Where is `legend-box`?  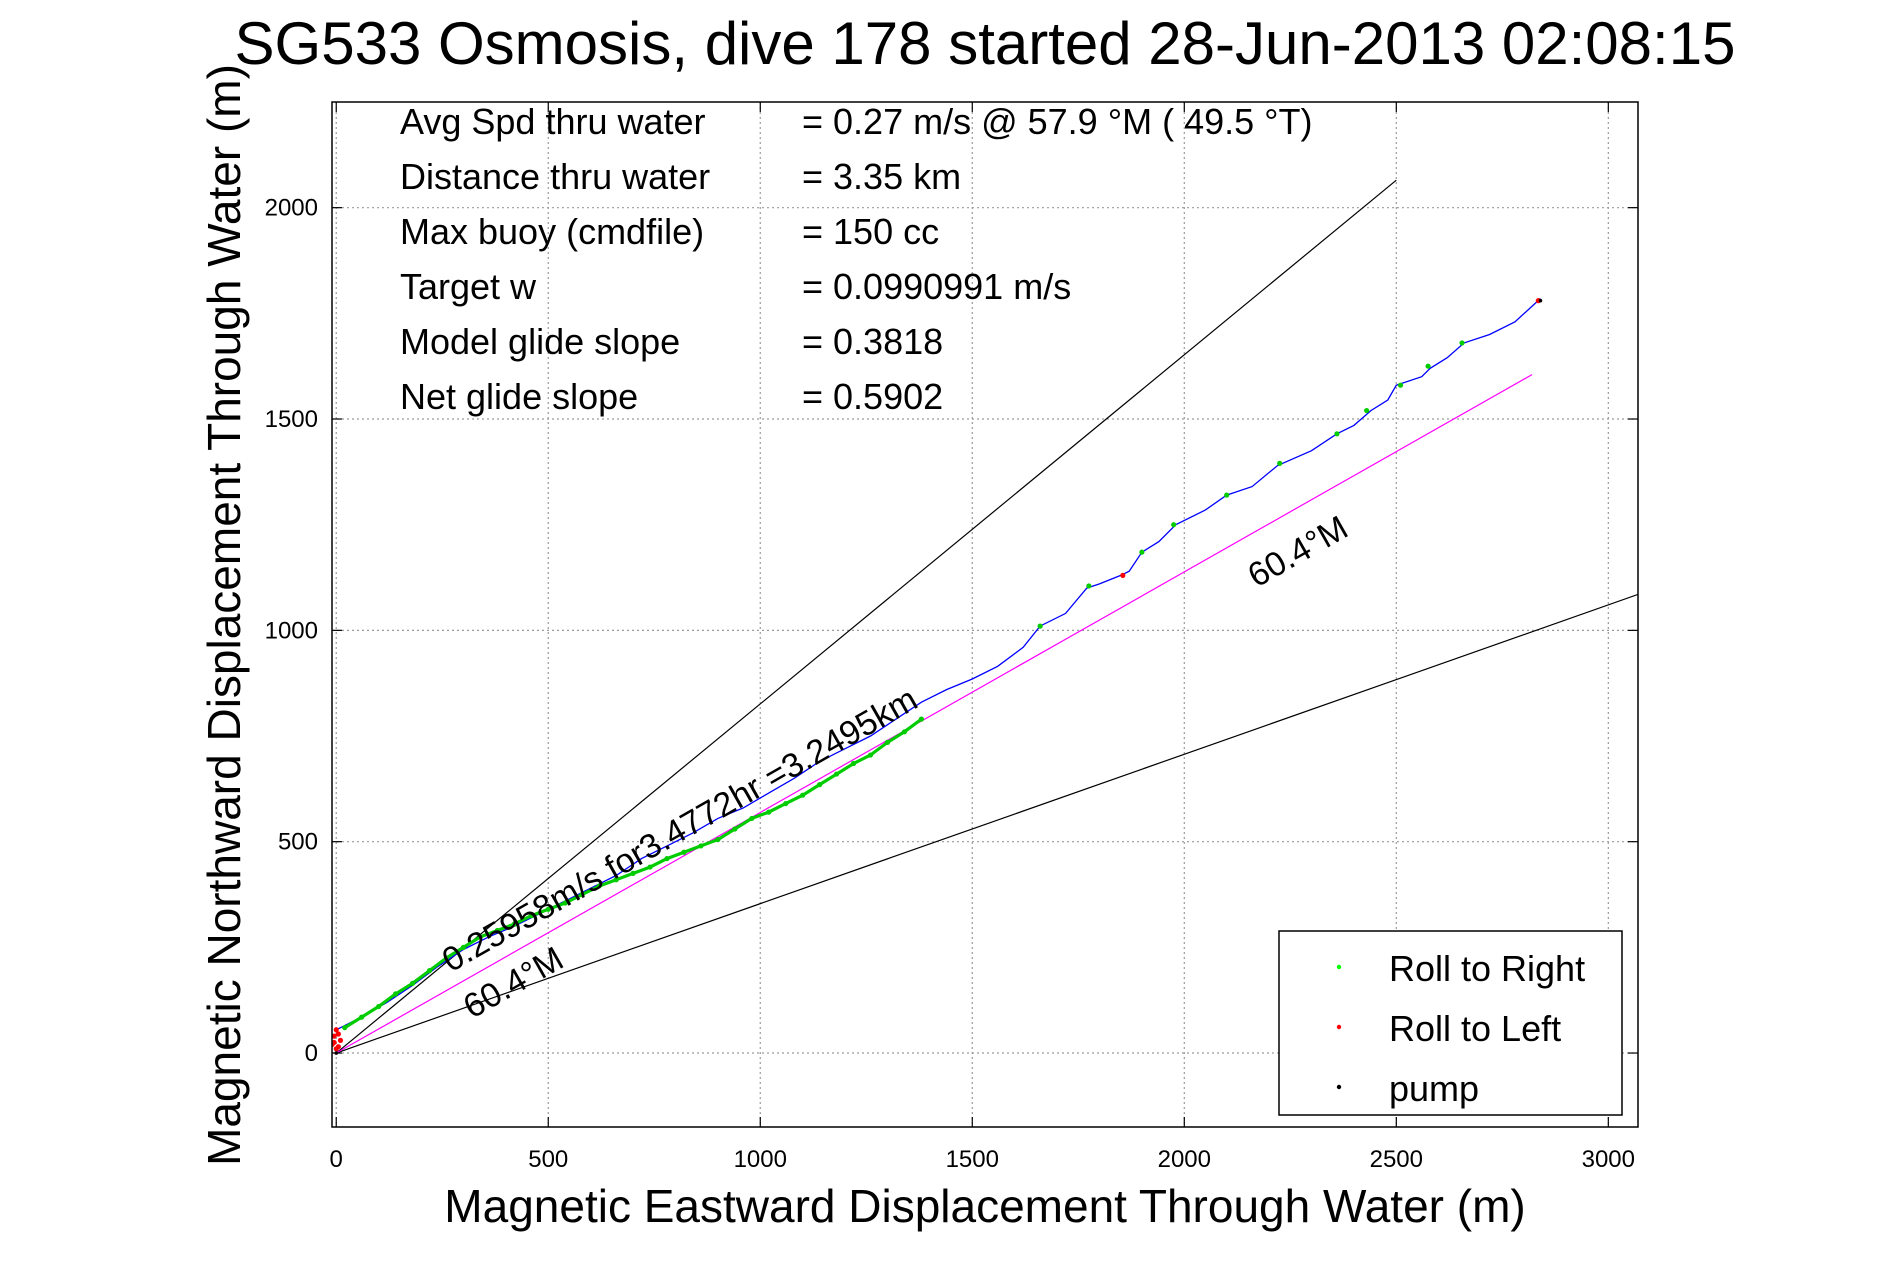
legend-box is located at coordinates (1450, 1023).